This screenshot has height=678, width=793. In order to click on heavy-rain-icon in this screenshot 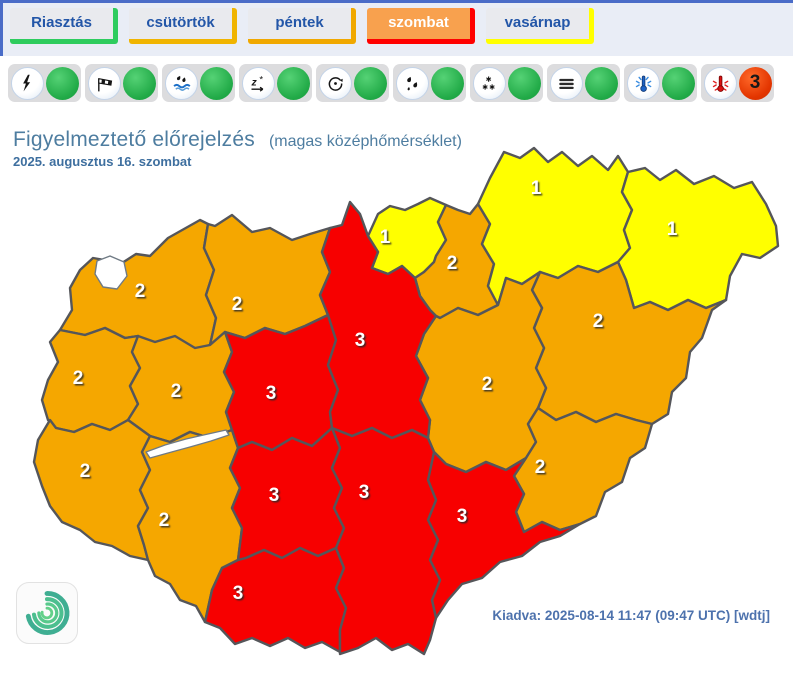, I will do `click(181, 83)`.